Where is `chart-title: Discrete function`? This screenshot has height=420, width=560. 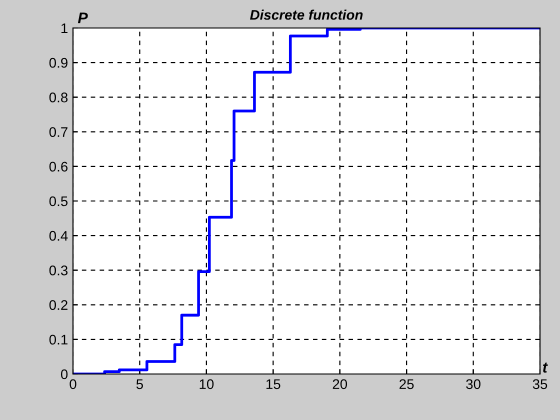
chart-title: Discrete function is located at coordinates (306, 15).